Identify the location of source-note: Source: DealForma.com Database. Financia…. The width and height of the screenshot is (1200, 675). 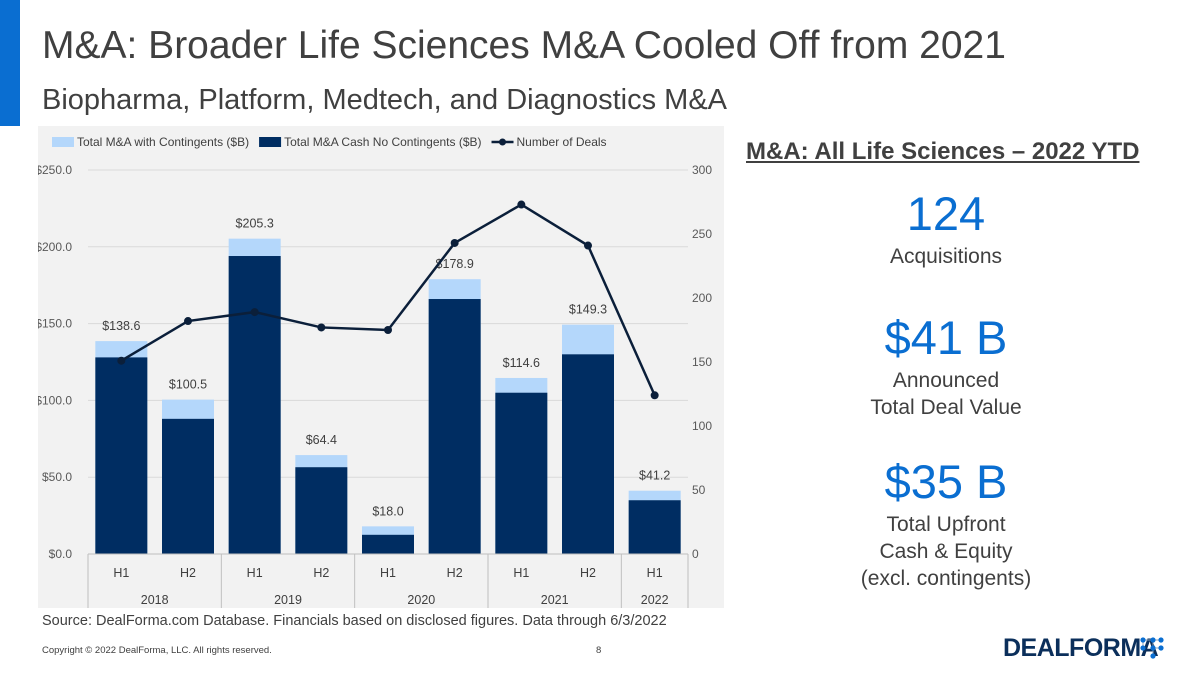
(354, 621).